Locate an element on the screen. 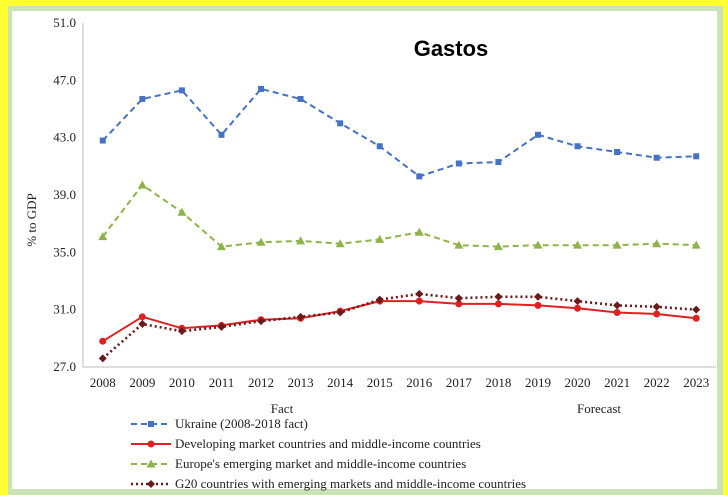 The image size is (728, 495). x-tick-label: 2019 is located at coordinates (538, 382).